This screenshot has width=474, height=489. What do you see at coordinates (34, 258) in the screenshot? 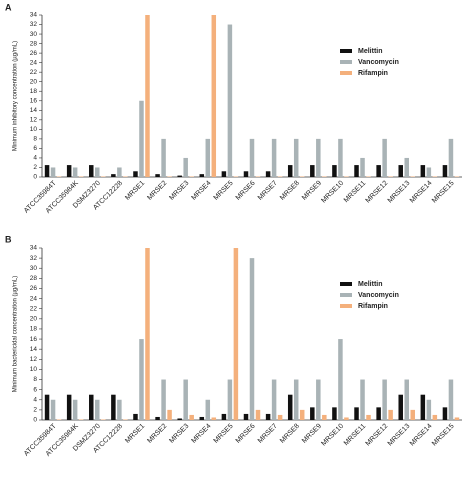
I see `y-tick-label: 32` at bounding box center [34, 258].